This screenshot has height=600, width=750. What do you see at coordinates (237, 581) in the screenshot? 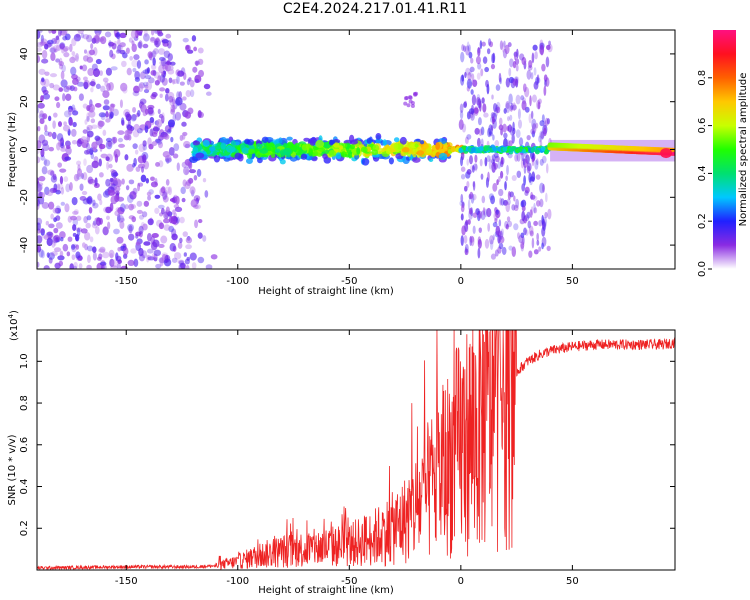
I see `x-tick-label: -100` at bounding box center [237, 581].